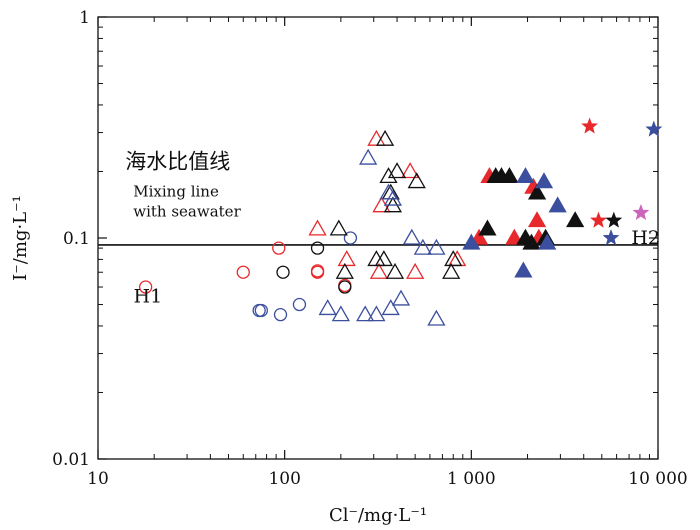 Image resolution: width=700 pixels, height=530 pixels. Describe the element at coordinates (641, 211) in the screenshot. I see `data-point-filled-star-pink` at that location.